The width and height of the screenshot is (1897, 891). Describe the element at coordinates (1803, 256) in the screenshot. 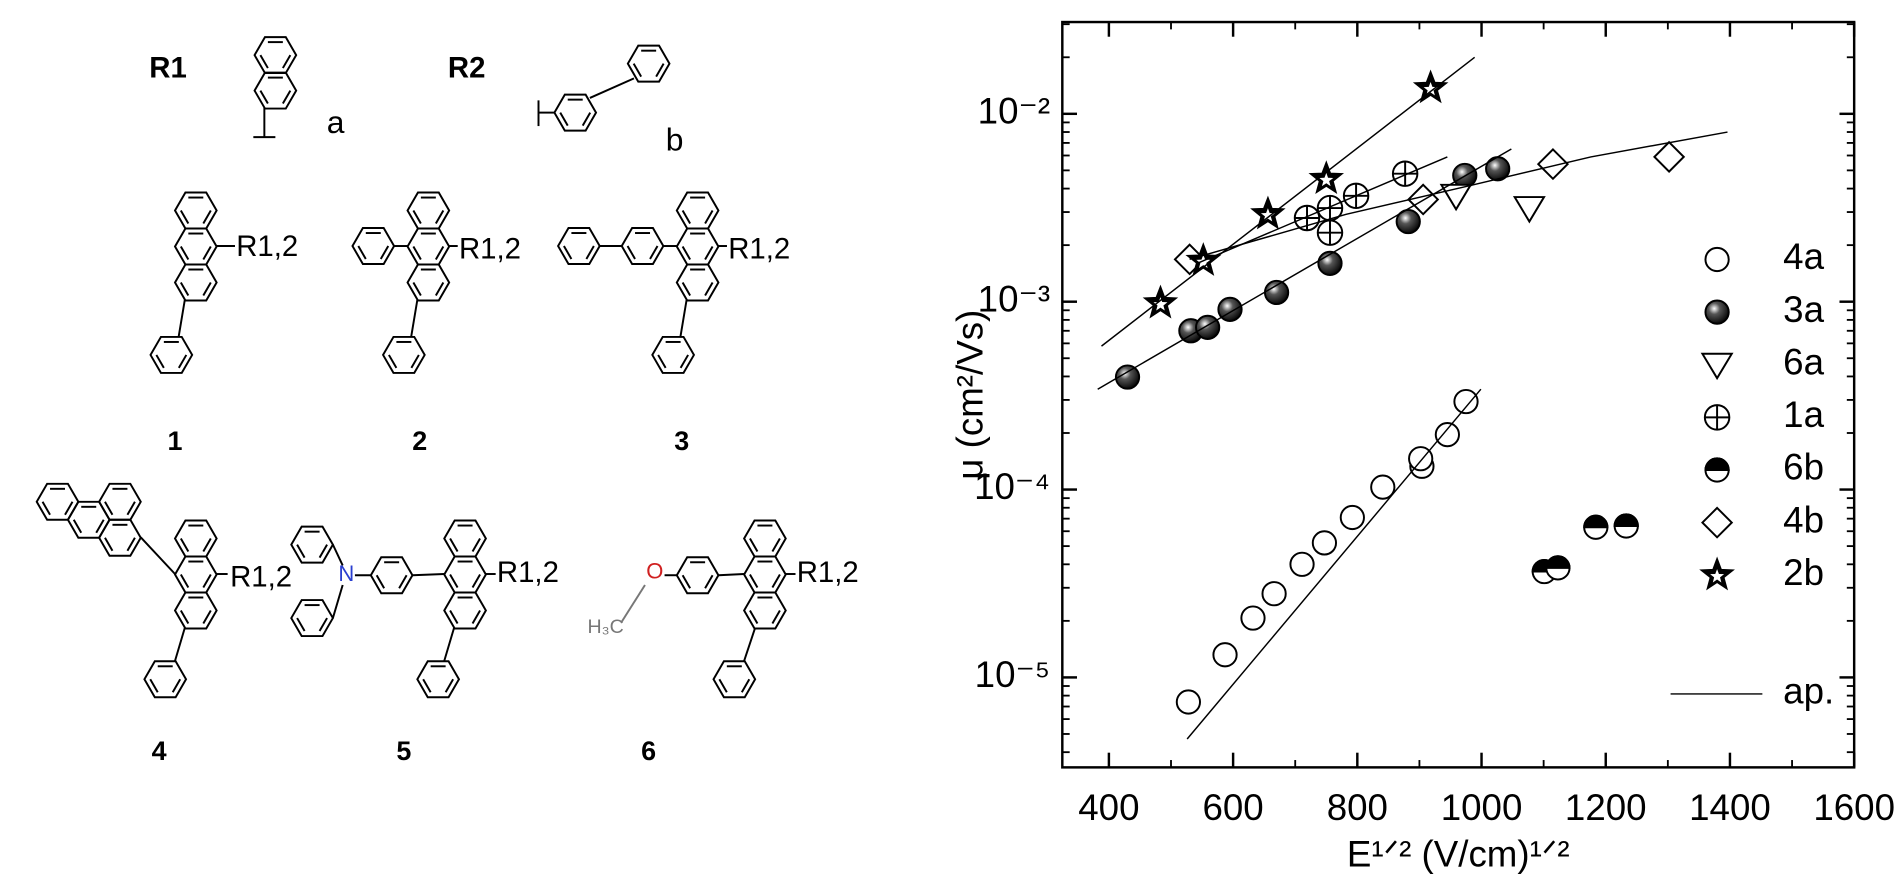

I see `legend-label: 4a` at that location.